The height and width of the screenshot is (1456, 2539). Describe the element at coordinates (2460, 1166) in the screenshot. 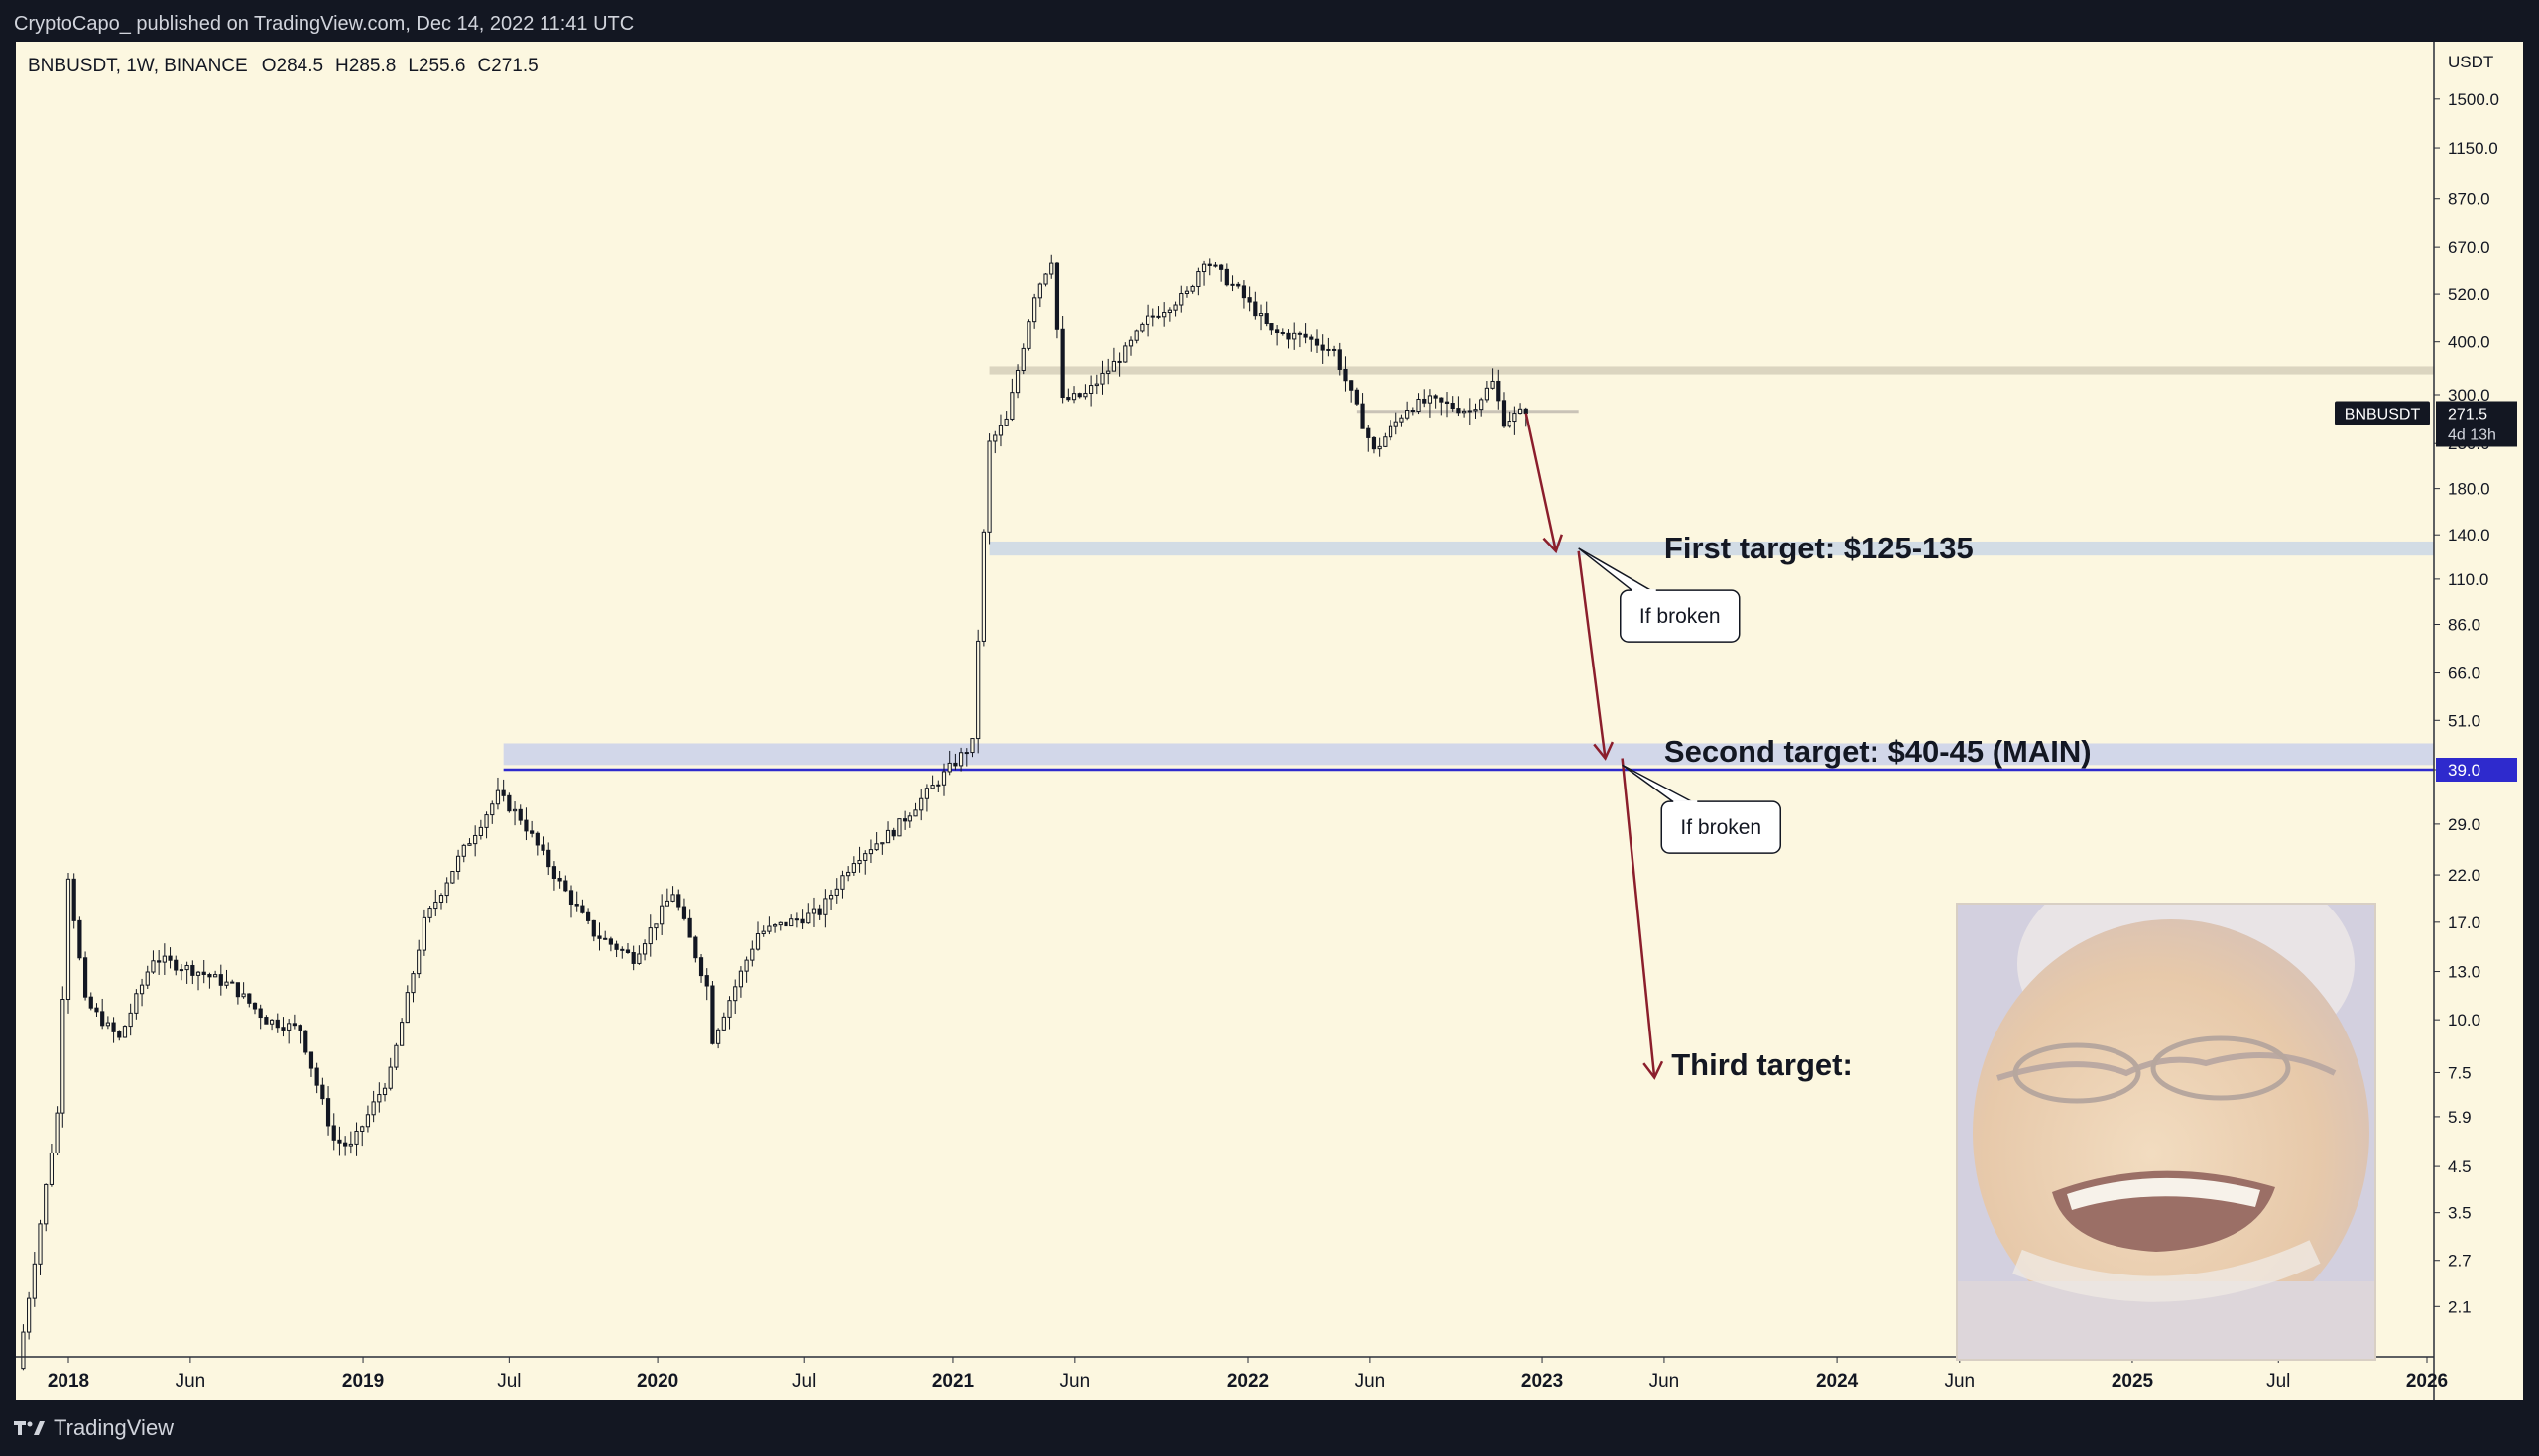

I see `y-tick-label: 4.5` at that location.